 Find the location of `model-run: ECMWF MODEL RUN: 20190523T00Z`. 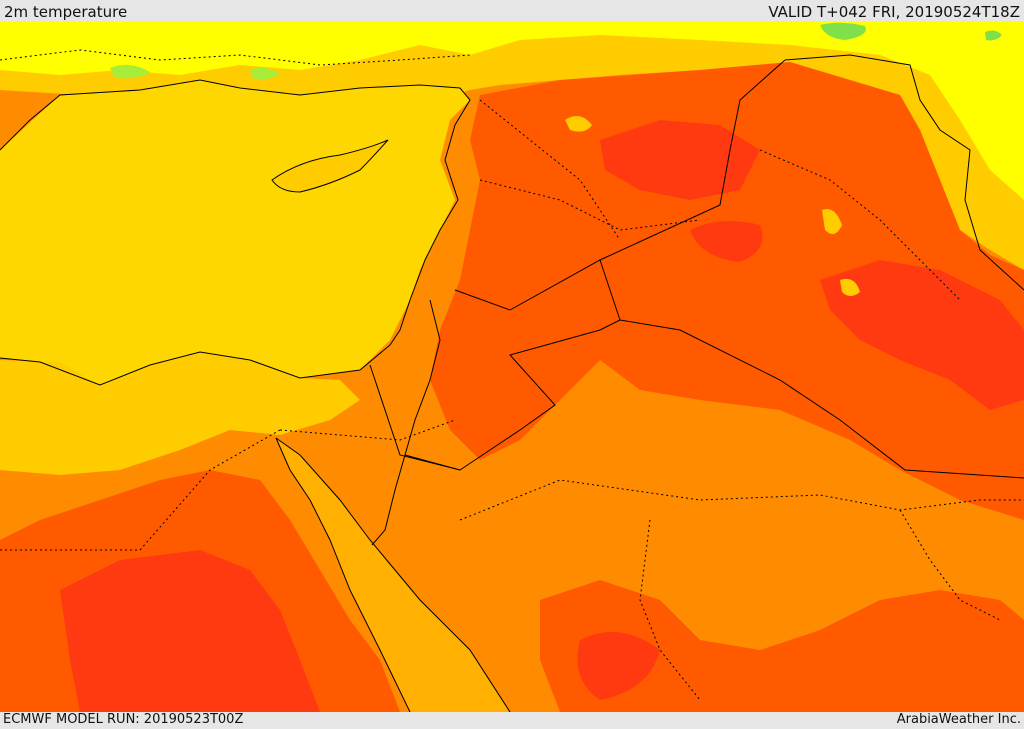

model-run: ECMWF MODEL RUN: 20190523T00Z is located at coordinates (123, 719).